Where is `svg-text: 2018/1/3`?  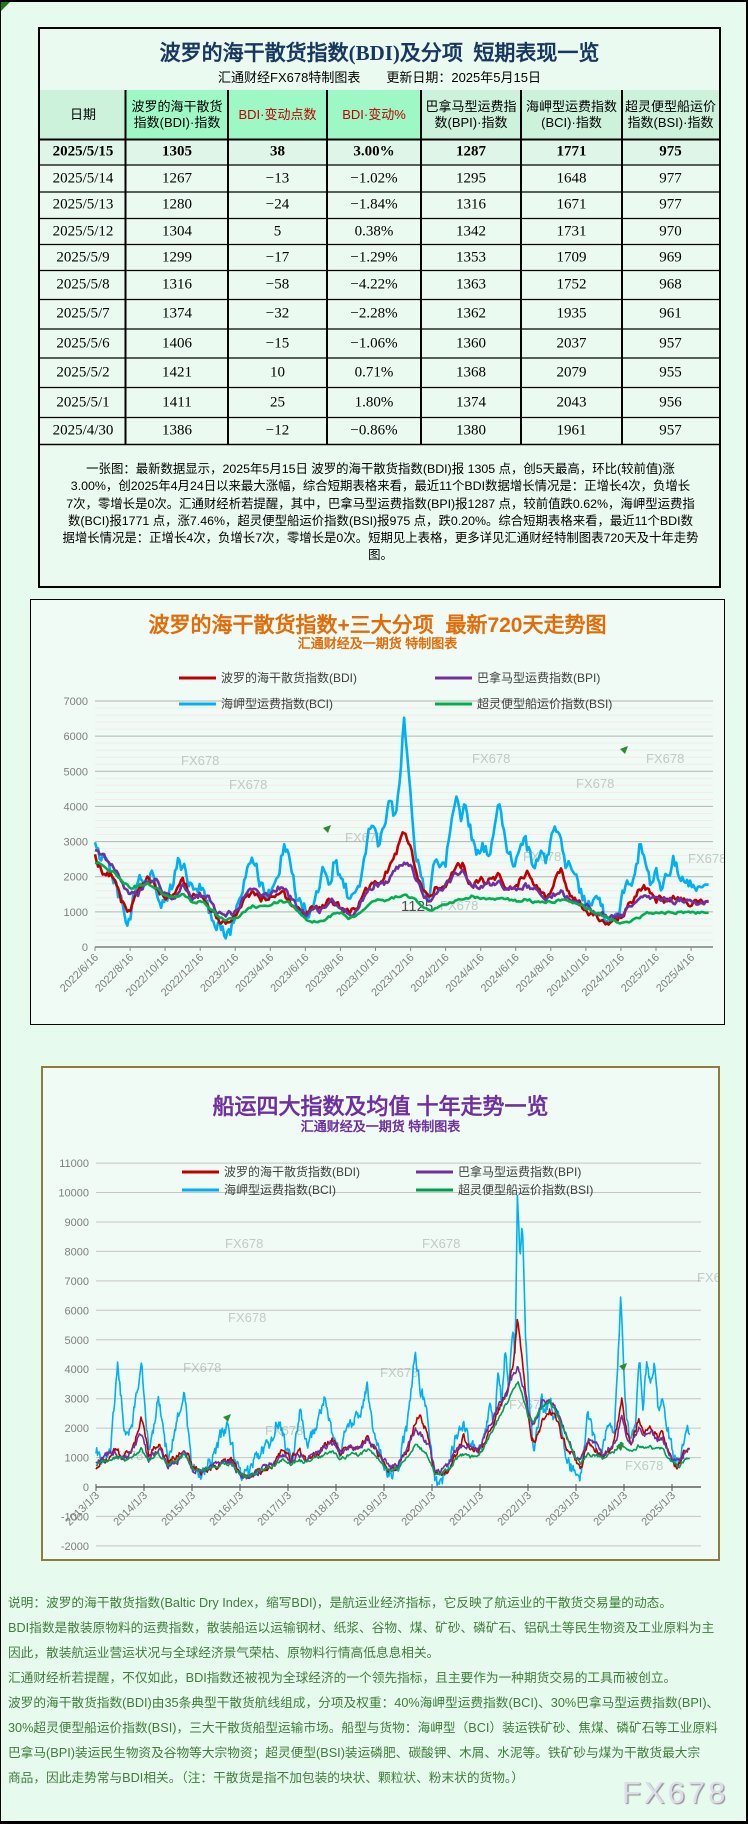 svg-text: 2018/1/3 is located at coordinates (322, 1509).